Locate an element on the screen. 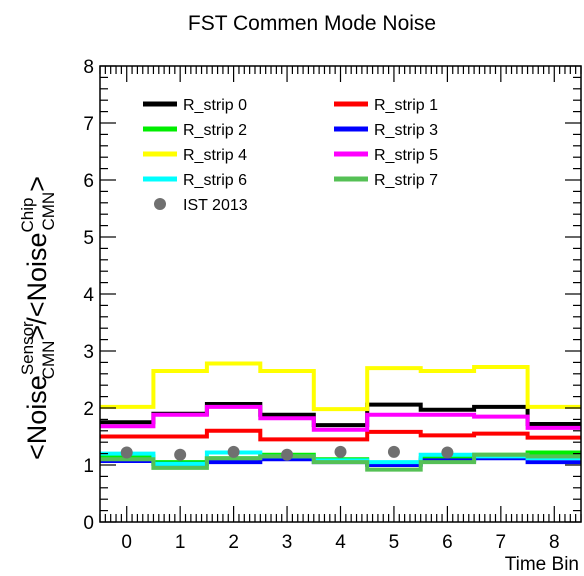 The width and height of the screenshot is (584, 576). legend-label-7: R_strip 7 is located at coordinates (406, 180).